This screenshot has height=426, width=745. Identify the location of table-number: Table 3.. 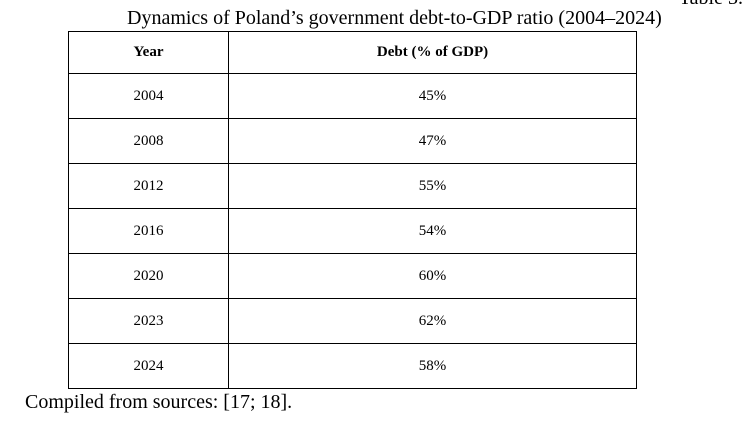
(711, 5).